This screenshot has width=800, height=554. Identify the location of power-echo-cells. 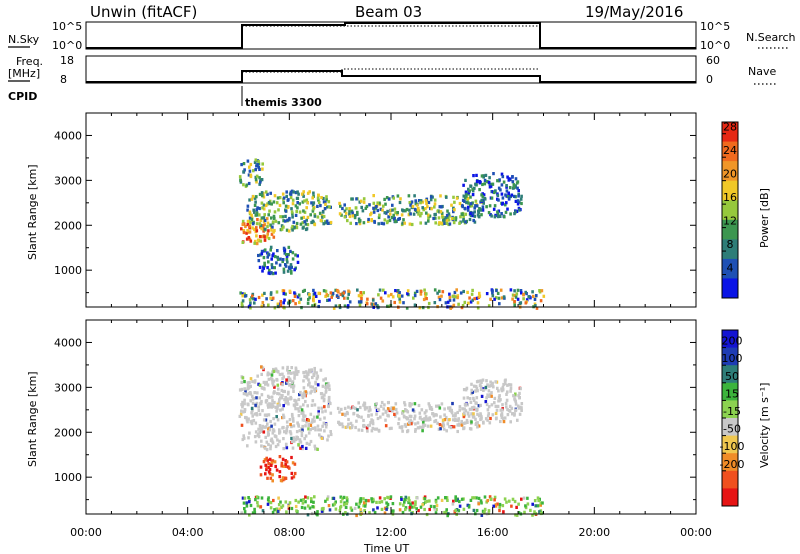
(392, 234).